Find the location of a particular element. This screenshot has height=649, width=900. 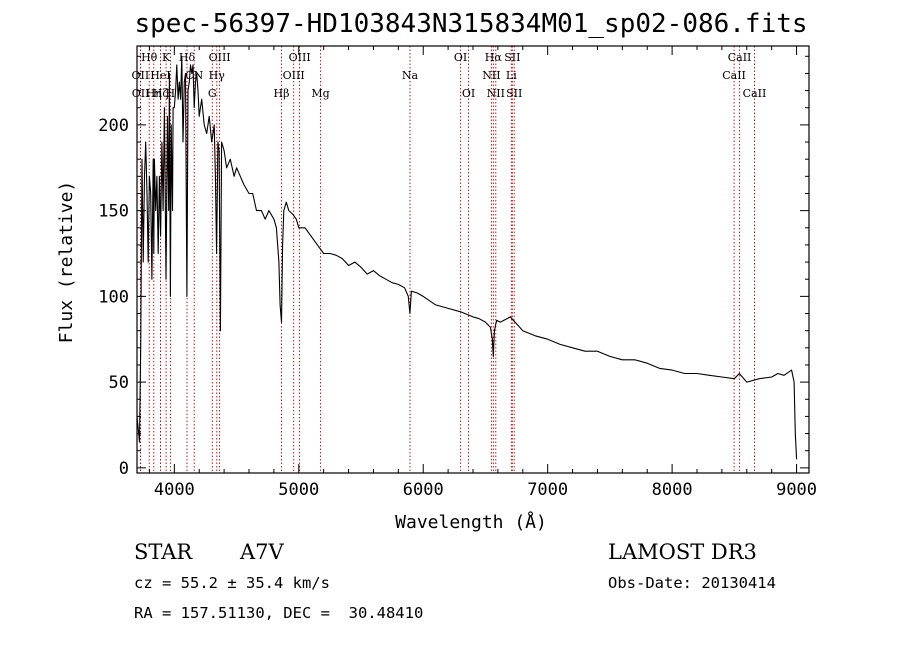

x-tick-label: 9000 is located at coordinates (796, 490).